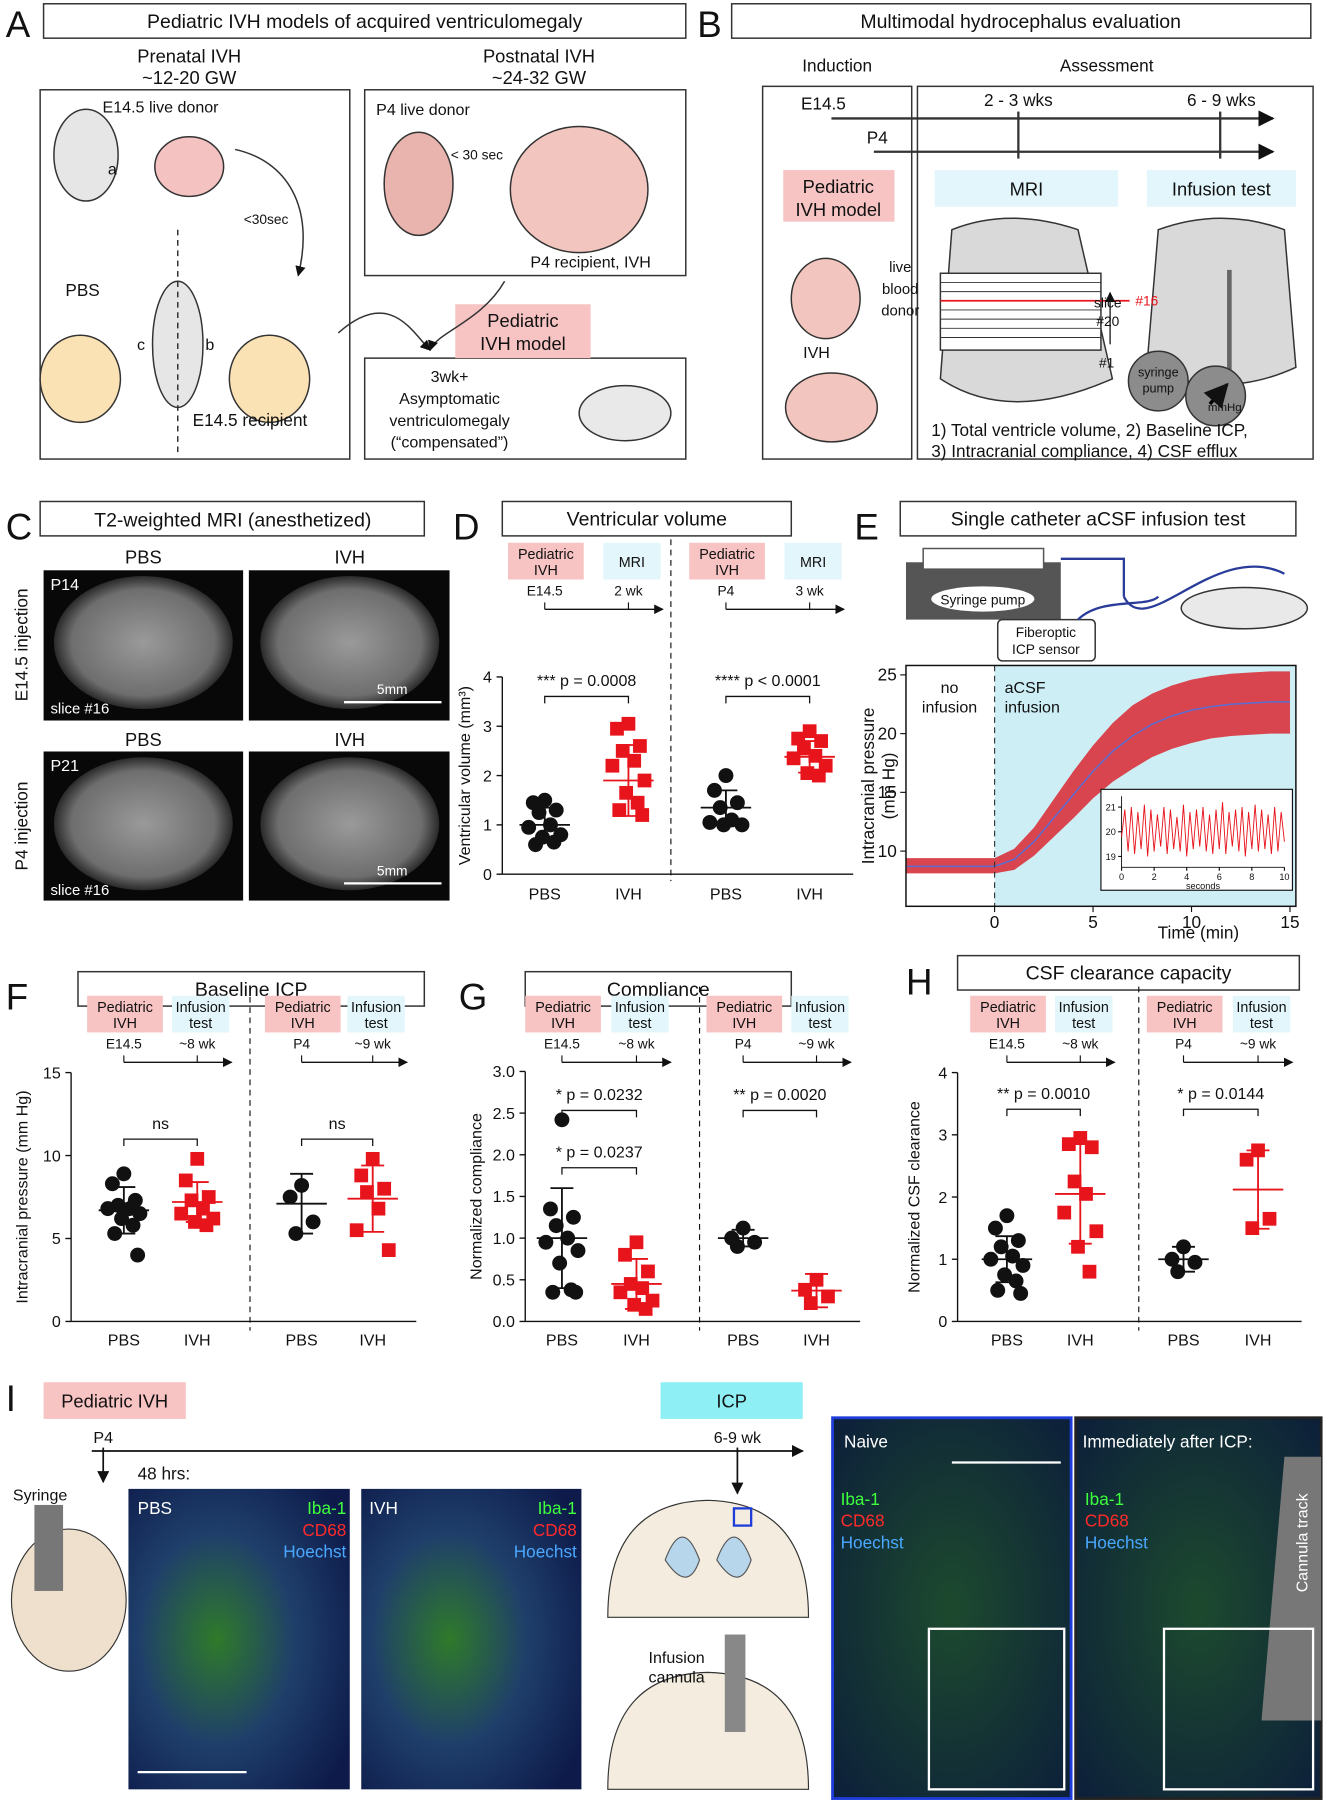 The image size is (1328, 1800). What do you see at coordinates (18, 24) in the screenshot?
I see `panel-label: A` at bounding box center [18, 24].